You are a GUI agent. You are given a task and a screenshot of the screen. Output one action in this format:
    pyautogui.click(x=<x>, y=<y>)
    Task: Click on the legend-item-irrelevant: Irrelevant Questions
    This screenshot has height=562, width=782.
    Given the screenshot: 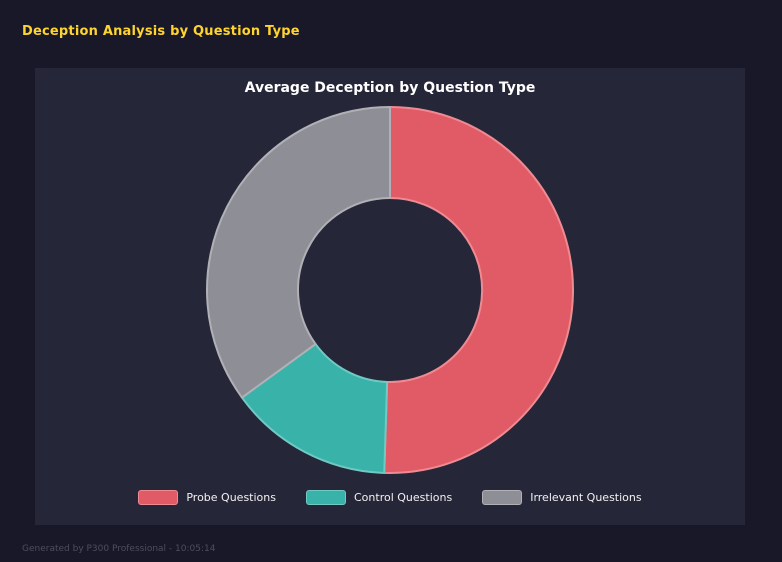 What is the action you would take?
    pyautogui.click(x=562, y=497)
    